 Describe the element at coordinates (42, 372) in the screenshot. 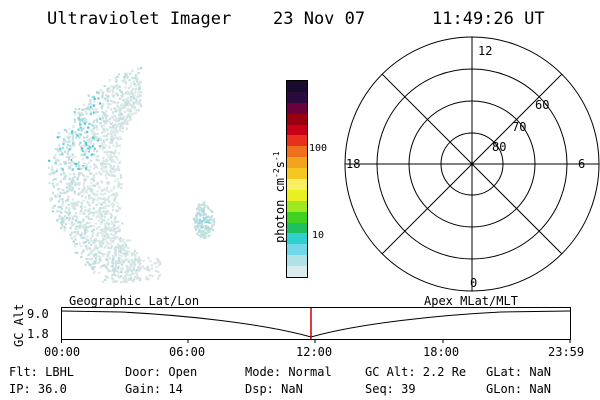

I see `filter-info: Flt: LBHL` at that location.